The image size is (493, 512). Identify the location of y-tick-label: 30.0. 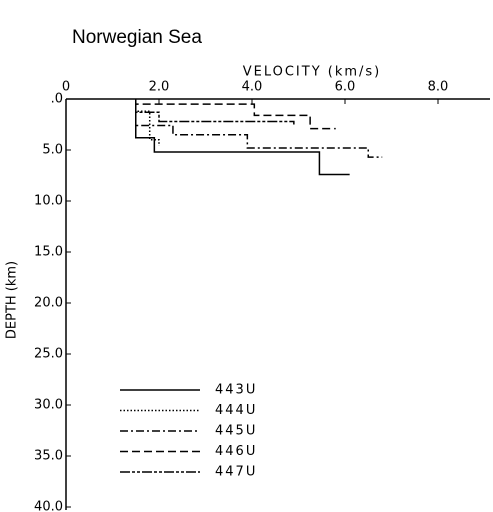
(48, 405).